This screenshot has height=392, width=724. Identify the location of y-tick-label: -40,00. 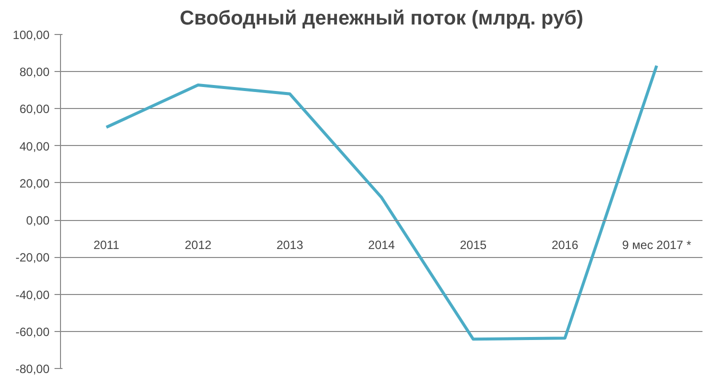
(32, 295).